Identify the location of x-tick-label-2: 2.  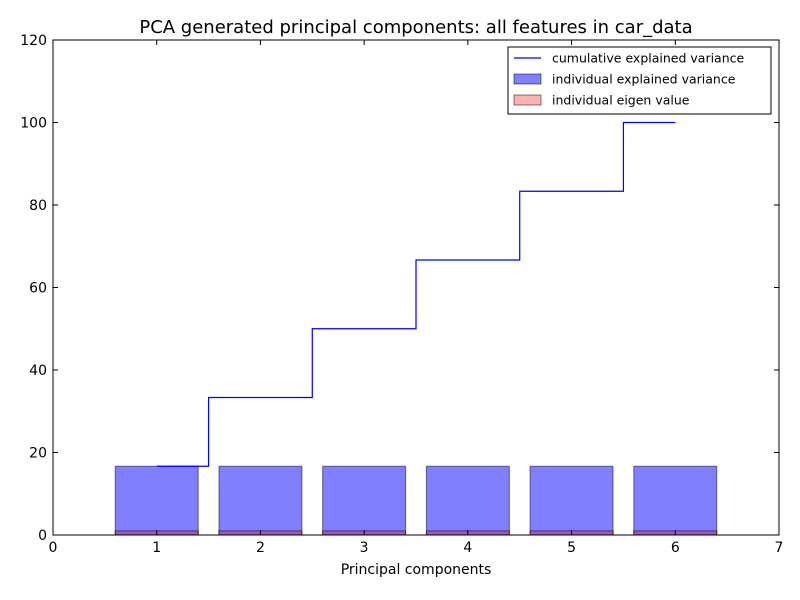
(260, 548).